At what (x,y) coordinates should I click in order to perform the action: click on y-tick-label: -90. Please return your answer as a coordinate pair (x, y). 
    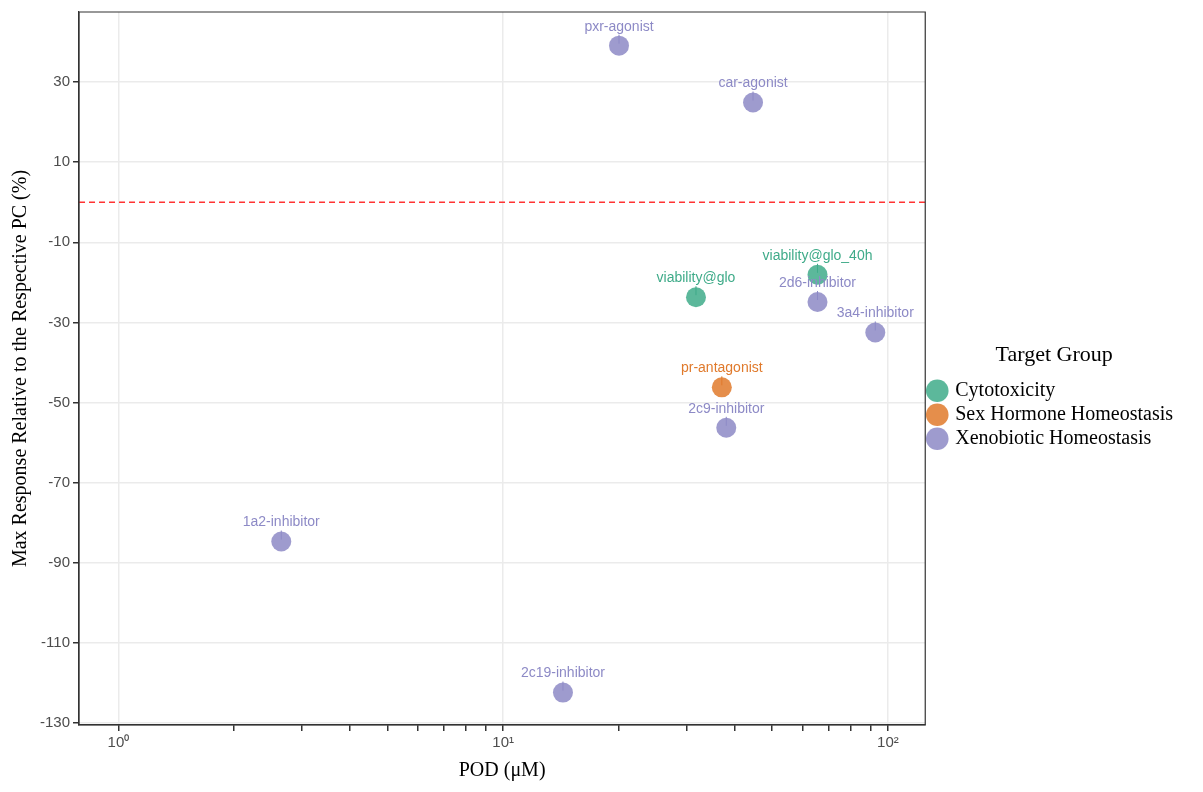
    Looking at the image, I should click on (59, 561).